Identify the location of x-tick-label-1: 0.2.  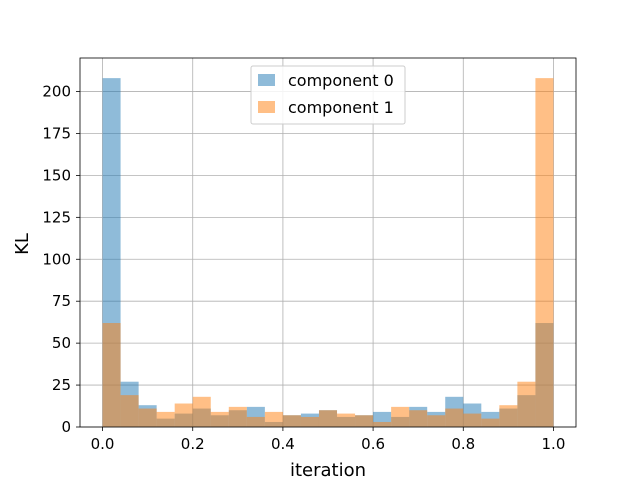
(193, 444).